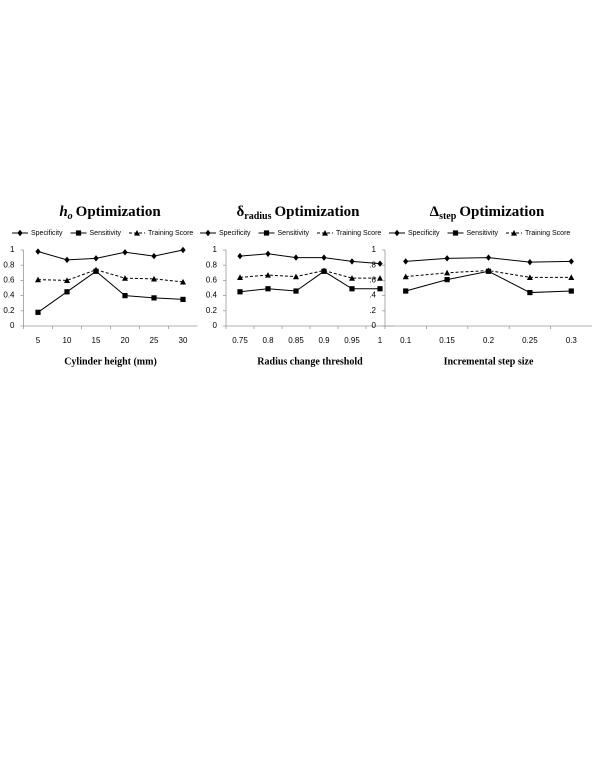 This screenshot has width=595, height=773. Describe the element at coordinates (212, 310) in the screenshot. I see `y-tick-label: 0.2` at that location.